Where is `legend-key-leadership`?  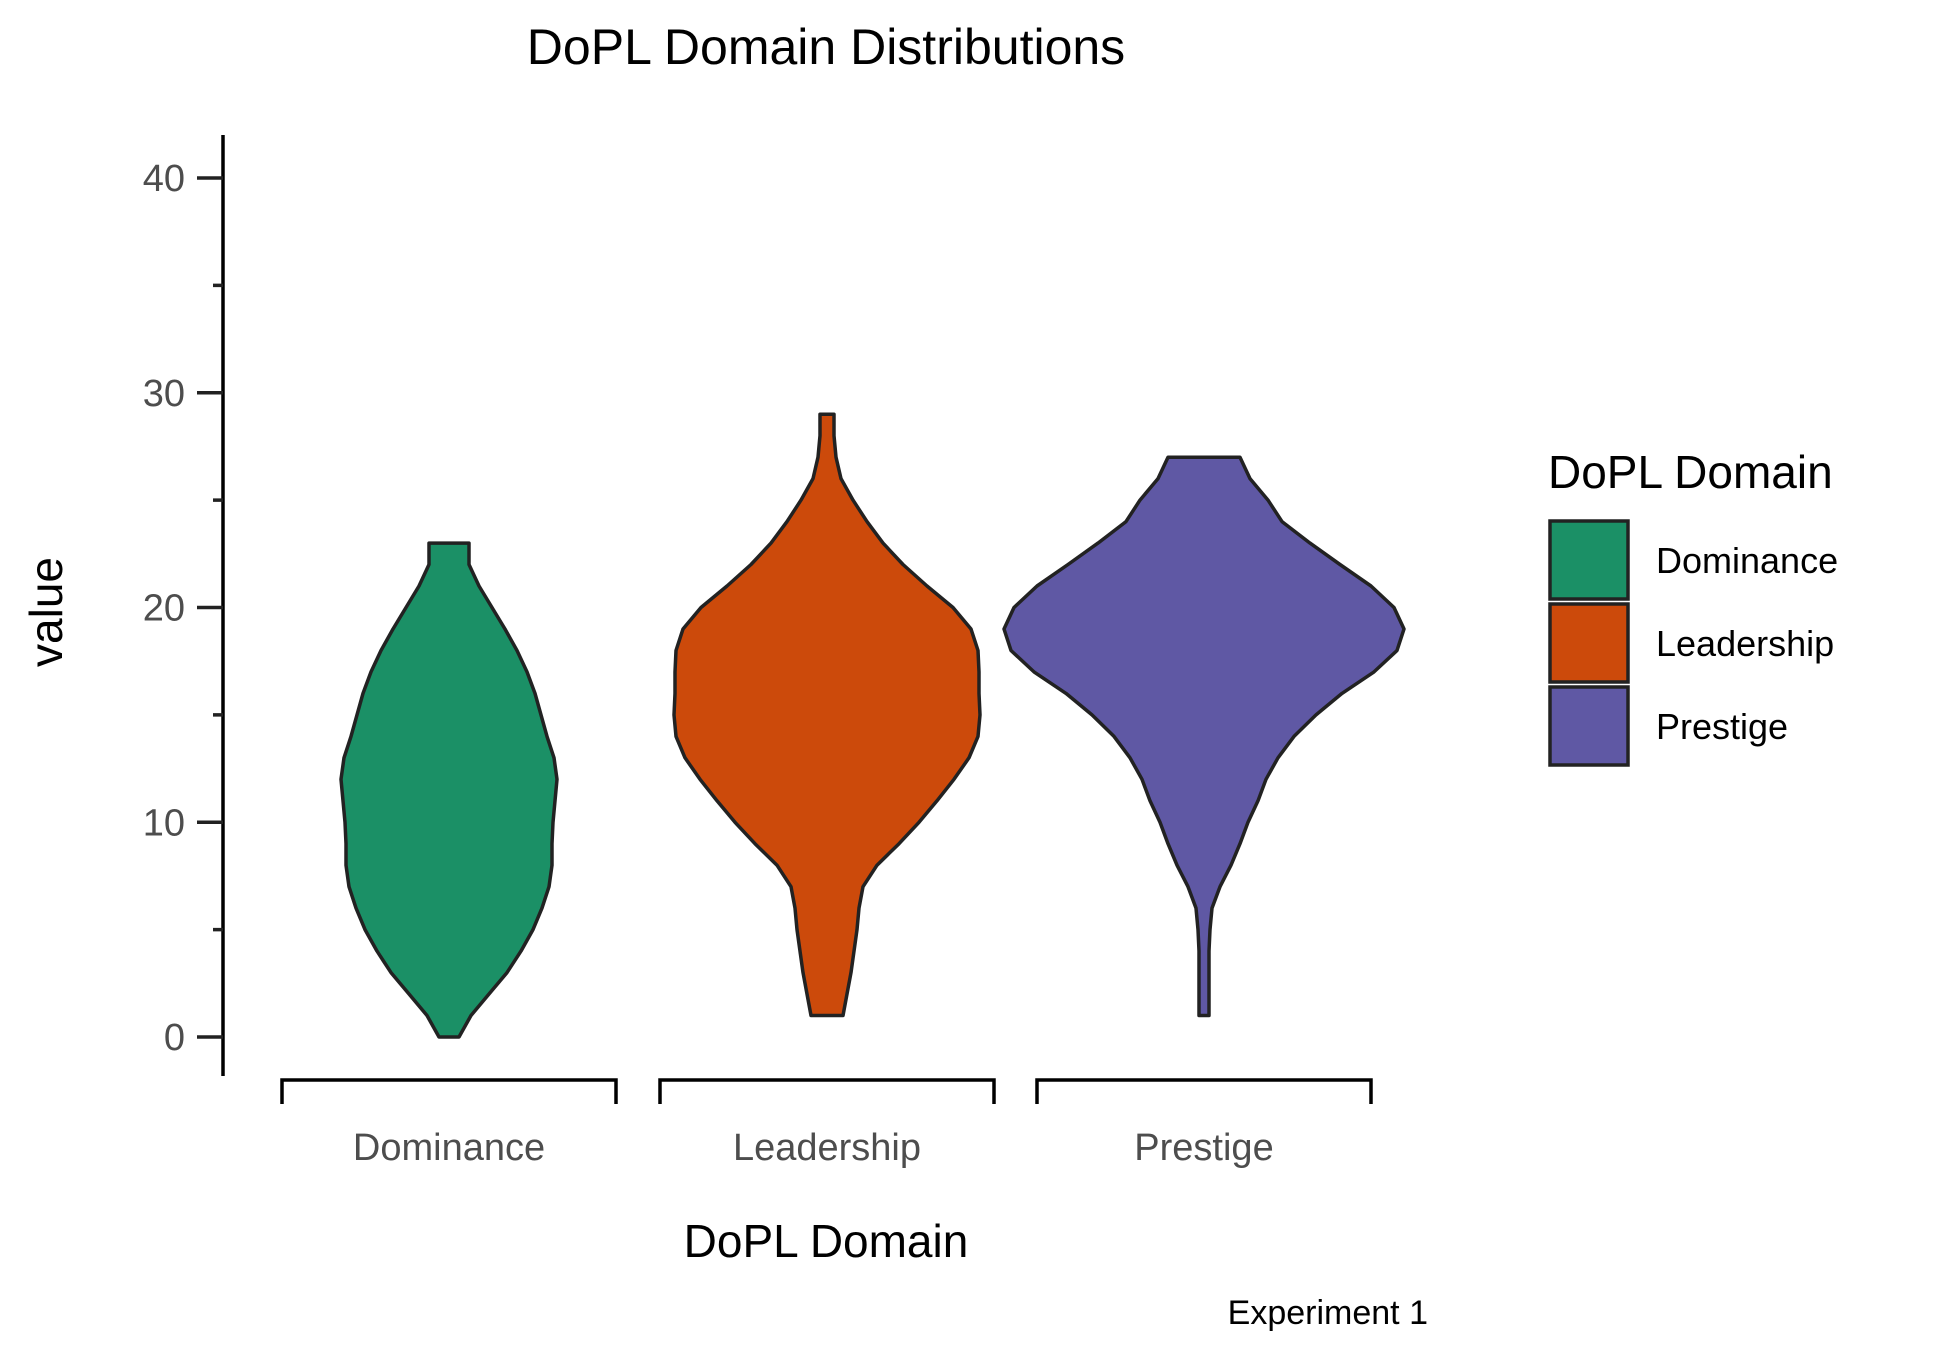
legend-key-leadership is located at coordinates (1589, 643).